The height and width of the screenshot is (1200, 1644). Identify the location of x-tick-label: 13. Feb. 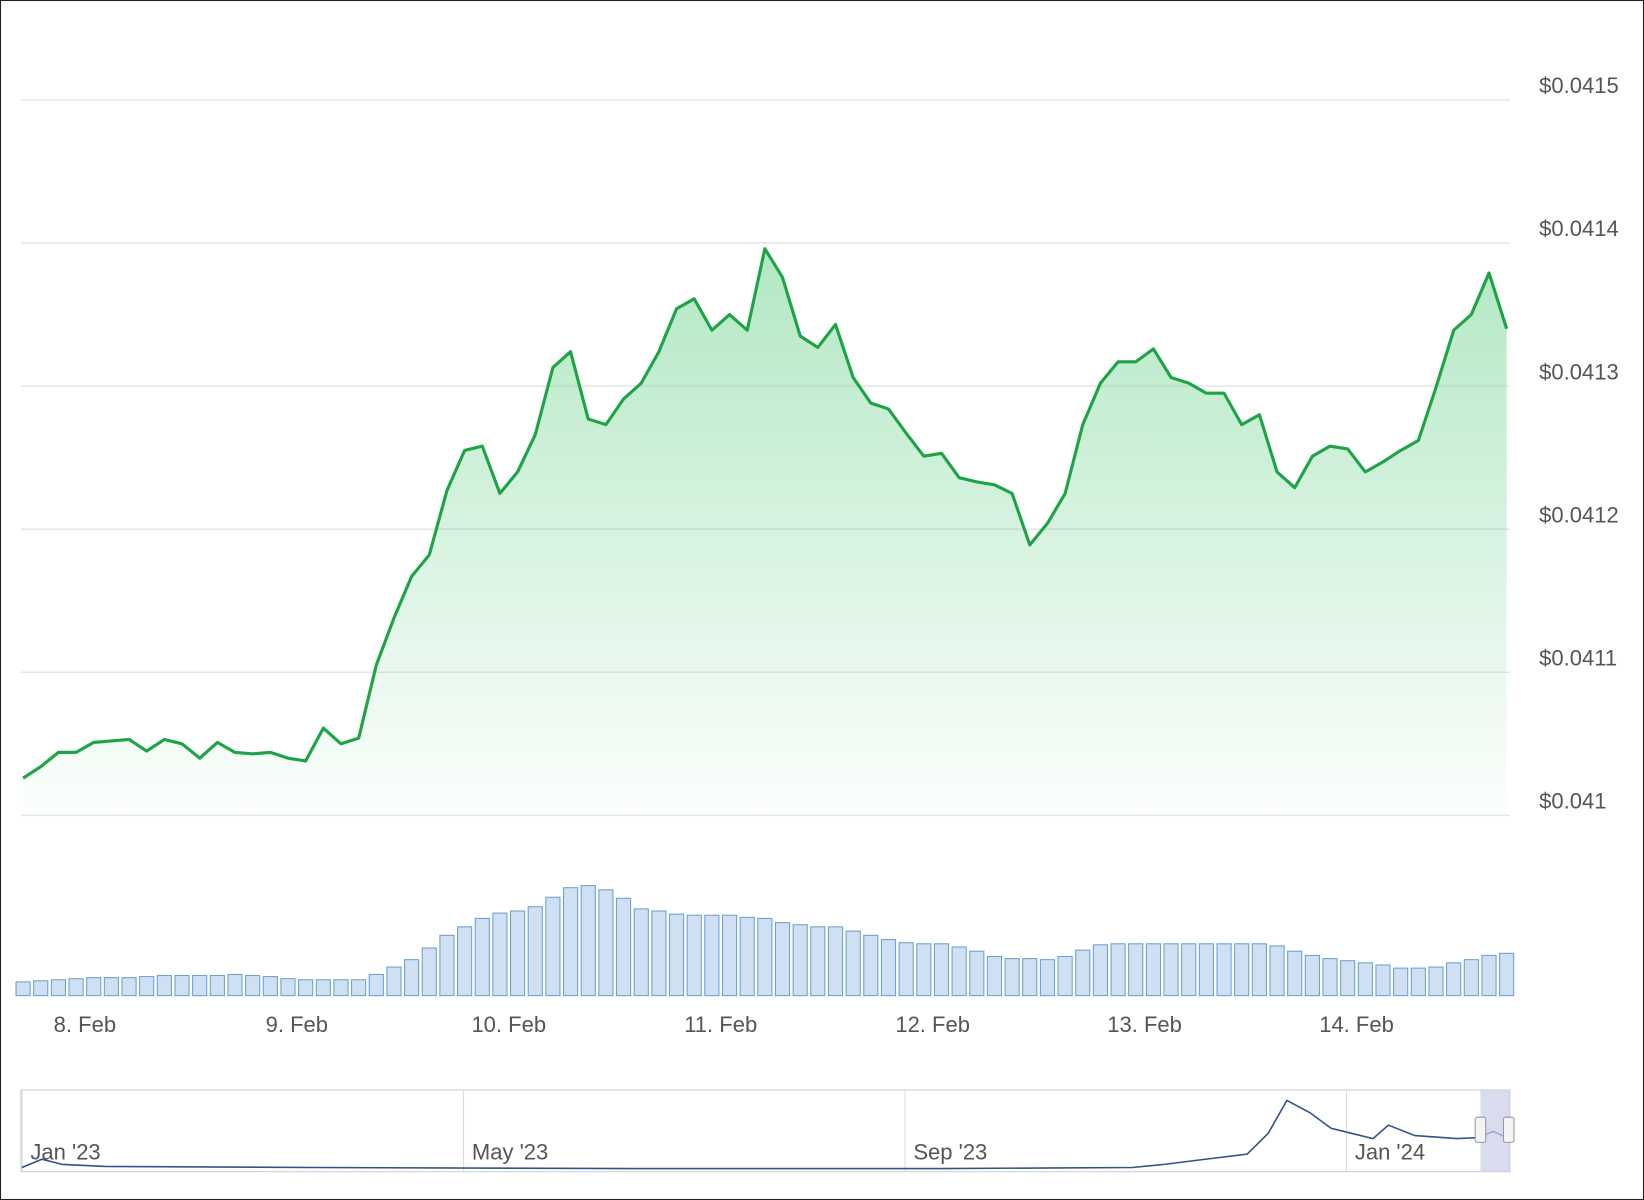
(1144, 1024).